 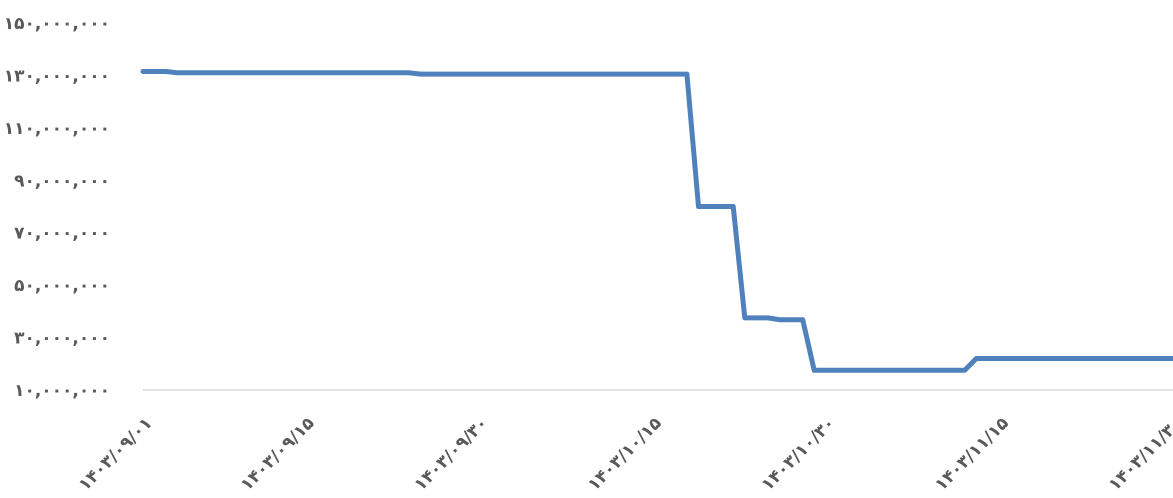 I want to click on y-tick-label: ۱۵۰,۰۰۰,۰۰۰, so click(x=57, y=24).